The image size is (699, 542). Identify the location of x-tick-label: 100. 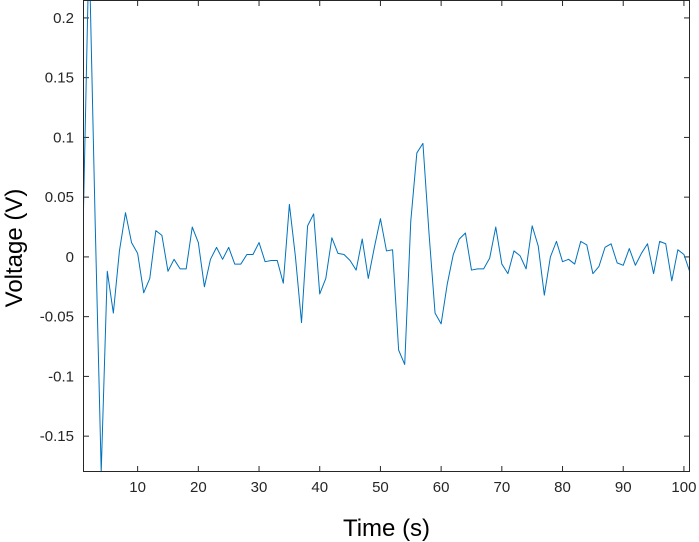
(683, 487).